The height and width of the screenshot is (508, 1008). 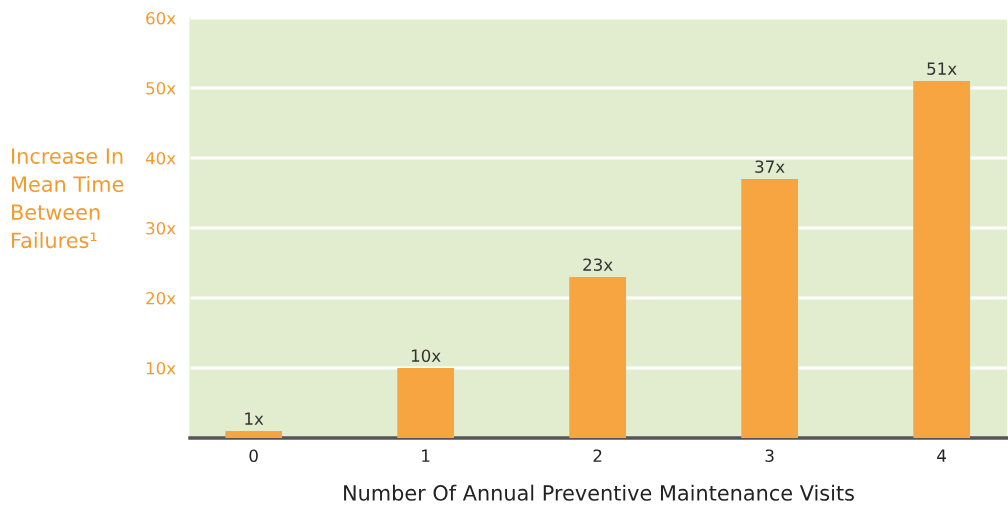 I want to click on y-tick-label: 30x, so click(x=161, y=228).